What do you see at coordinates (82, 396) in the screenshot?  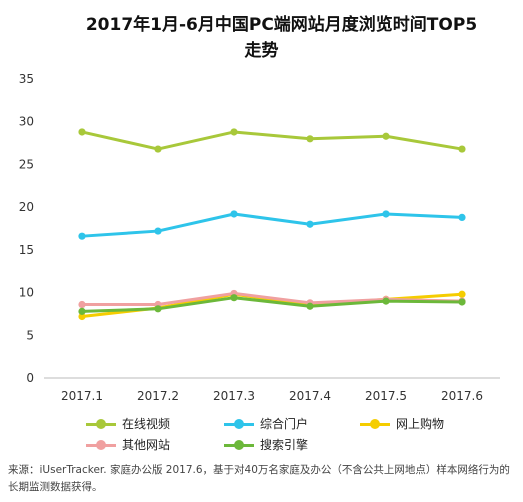 I see `x-tick-label: 2017.1` at bounding box center [82, 396].